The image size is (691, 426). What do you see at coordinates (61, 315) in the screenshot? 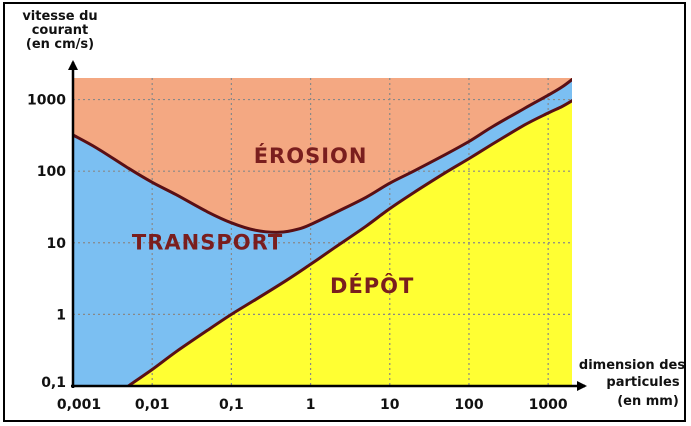
I see `y-tick-label: 1` at bounding box center [61, 315].